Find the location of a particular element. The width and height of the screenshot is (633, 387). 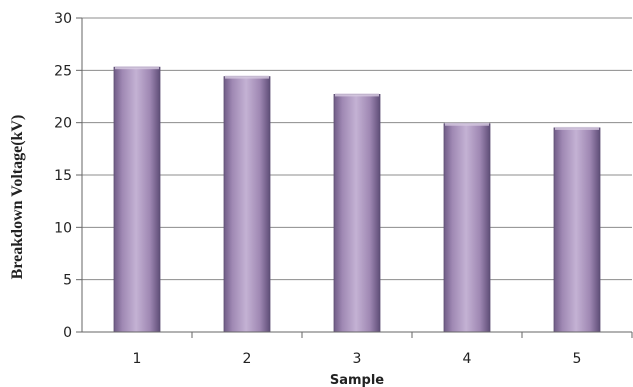

y-tick-label-25: 25 is located at coordinates (63, 71).